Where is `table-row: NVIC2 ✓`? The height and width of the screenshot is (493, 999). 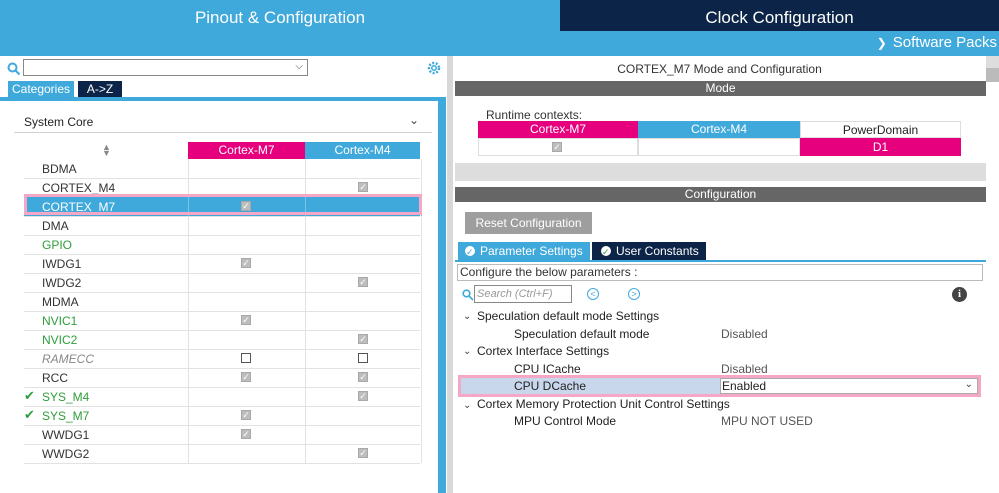 table-row: NVIC2 ✓ is located at coordinates (223, 340).